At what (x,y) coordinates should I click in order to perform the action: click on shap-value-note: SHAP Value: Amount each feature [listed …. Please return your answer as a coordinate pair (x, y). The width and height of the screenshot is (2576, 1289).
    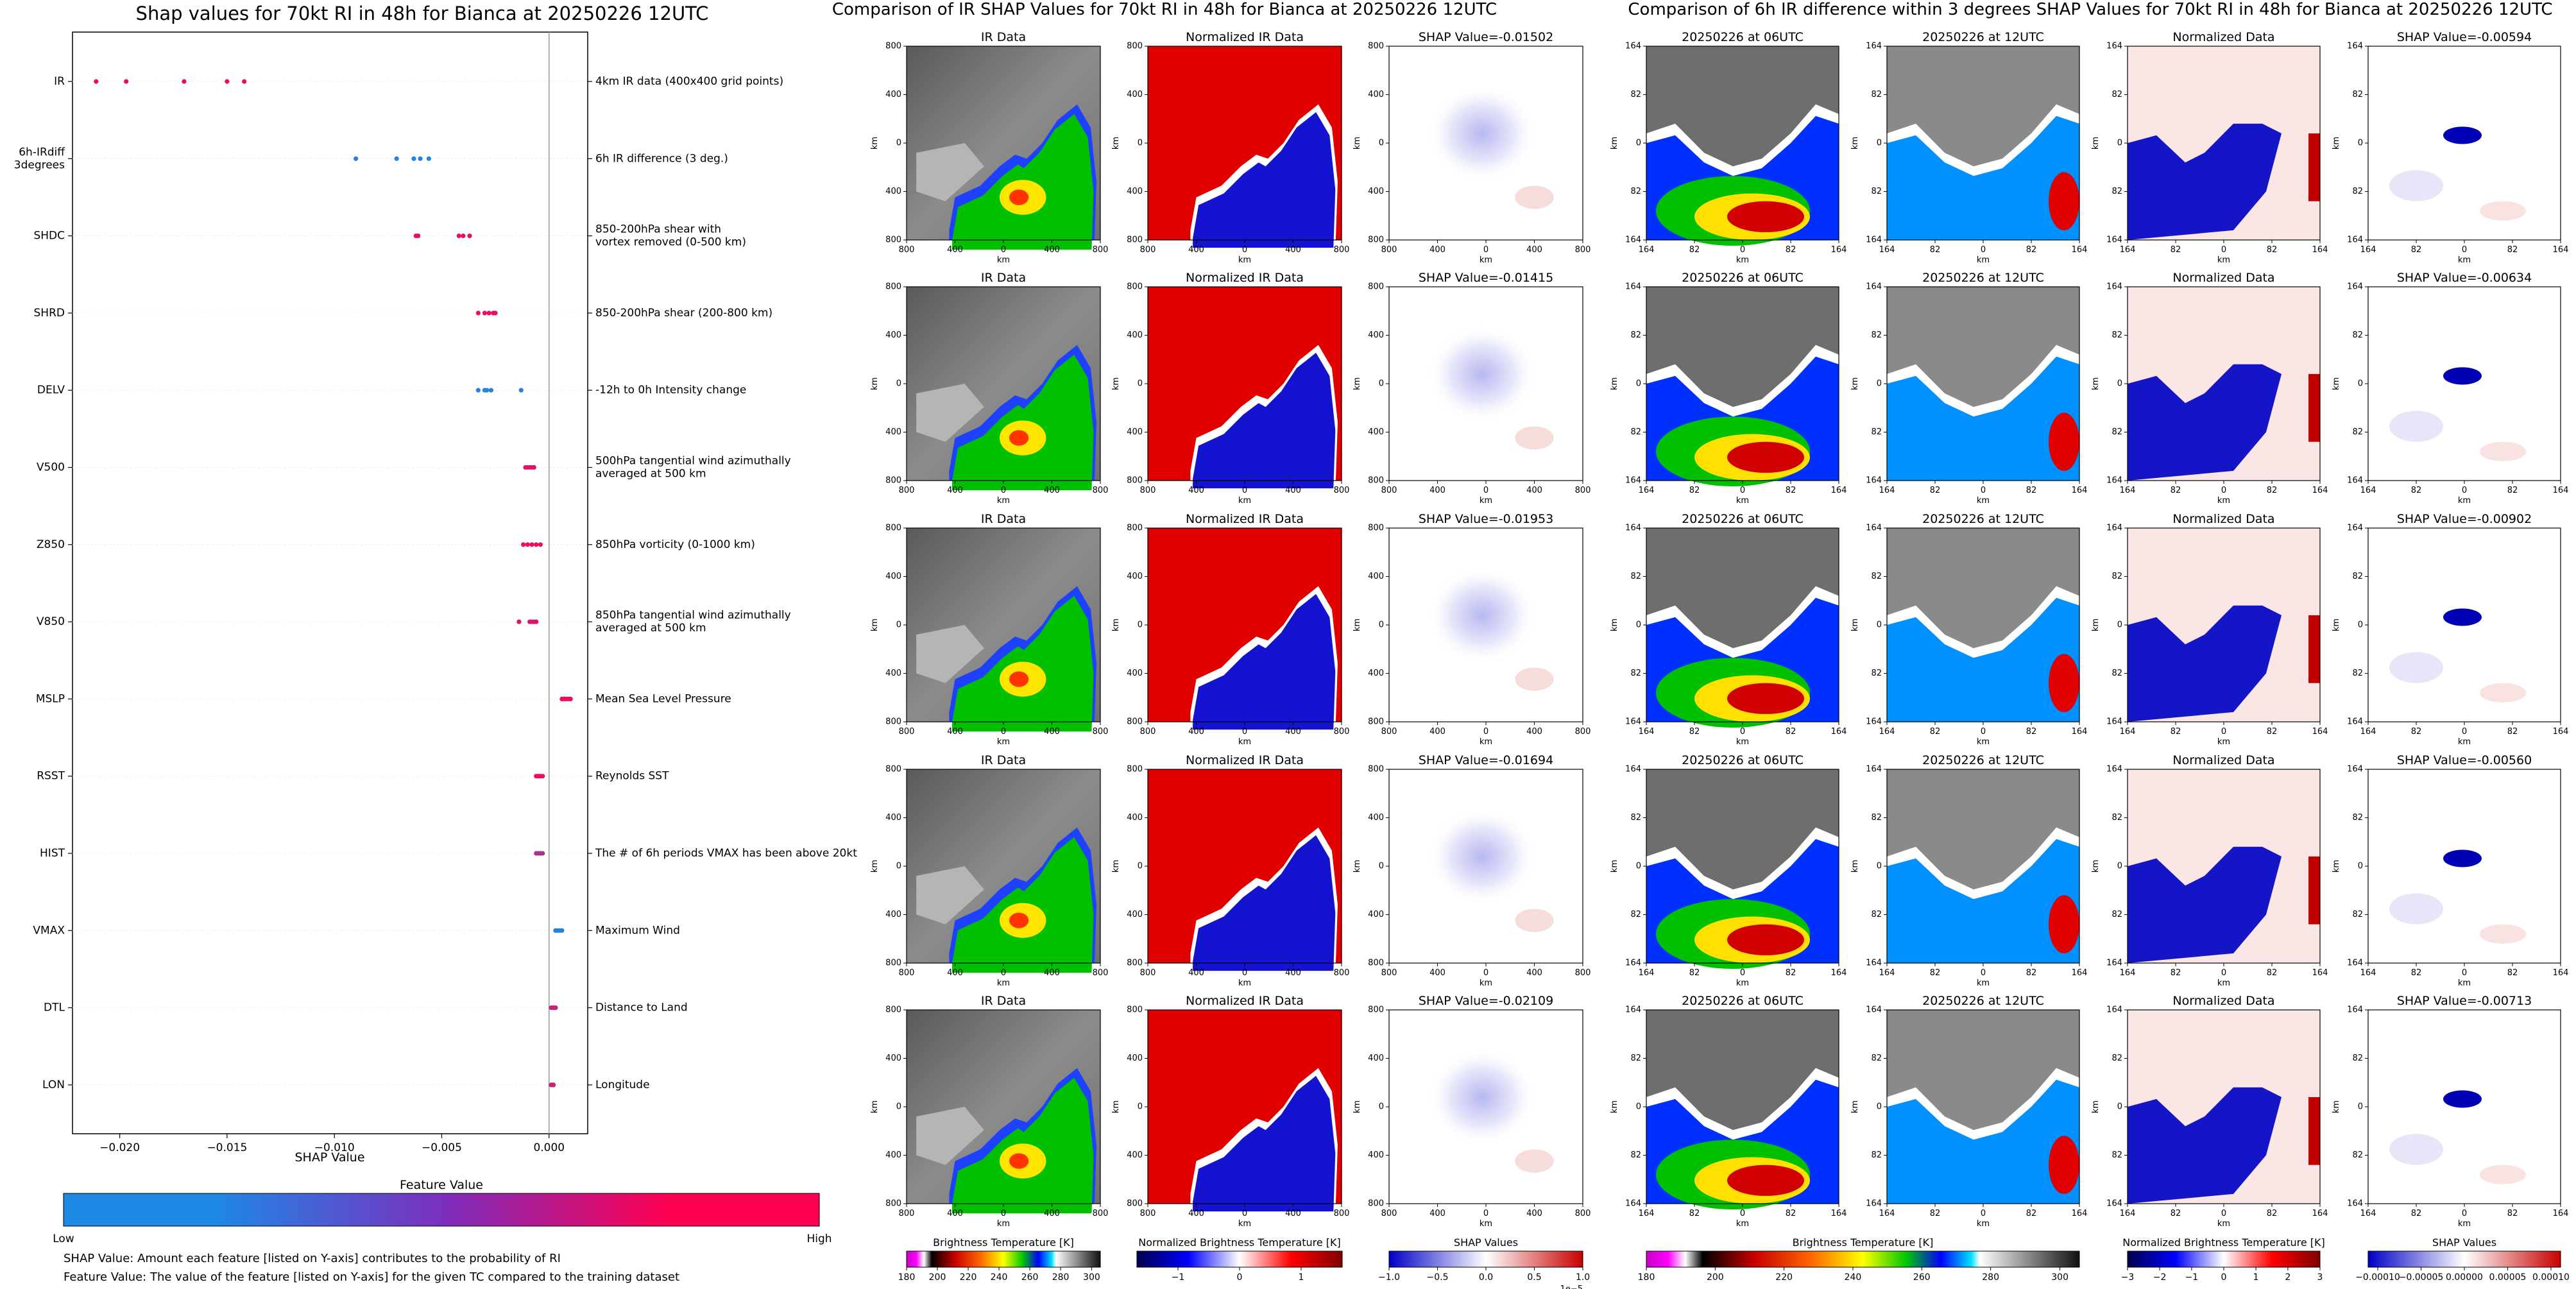
    Looking at the image, I should click on (312, 1258).